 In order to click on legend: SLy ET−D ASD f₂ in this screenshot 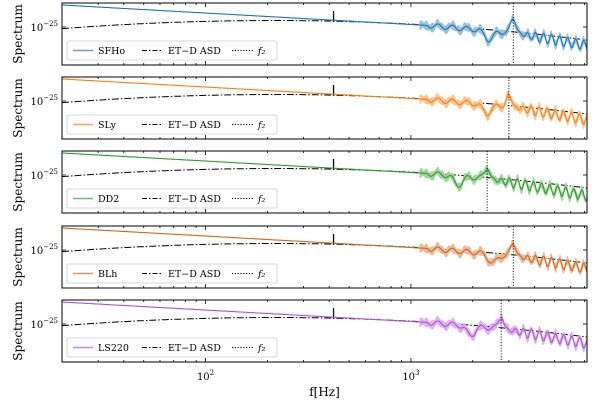, I will do `click(172, 124)`.